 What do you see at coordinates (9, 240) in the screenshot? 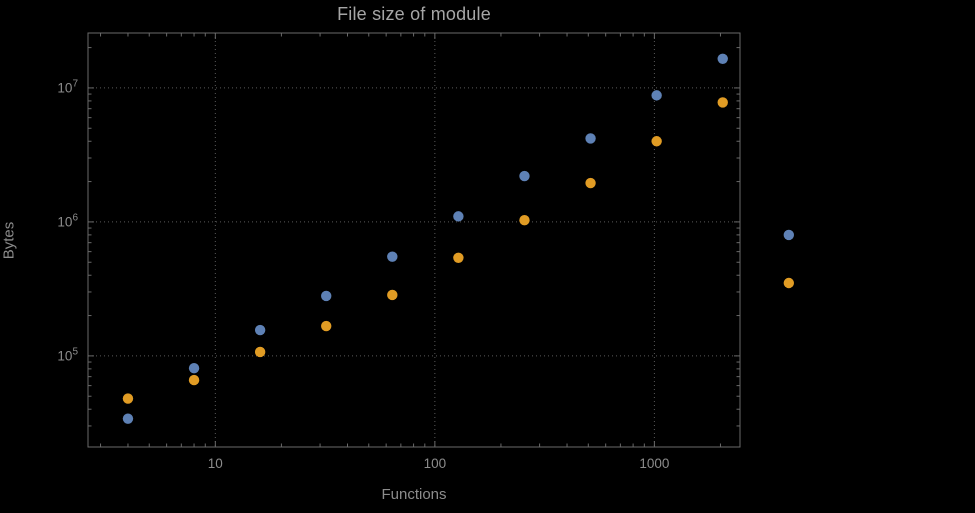
I see `y-axis-label: Bytes` at bounding box center [9, 240].